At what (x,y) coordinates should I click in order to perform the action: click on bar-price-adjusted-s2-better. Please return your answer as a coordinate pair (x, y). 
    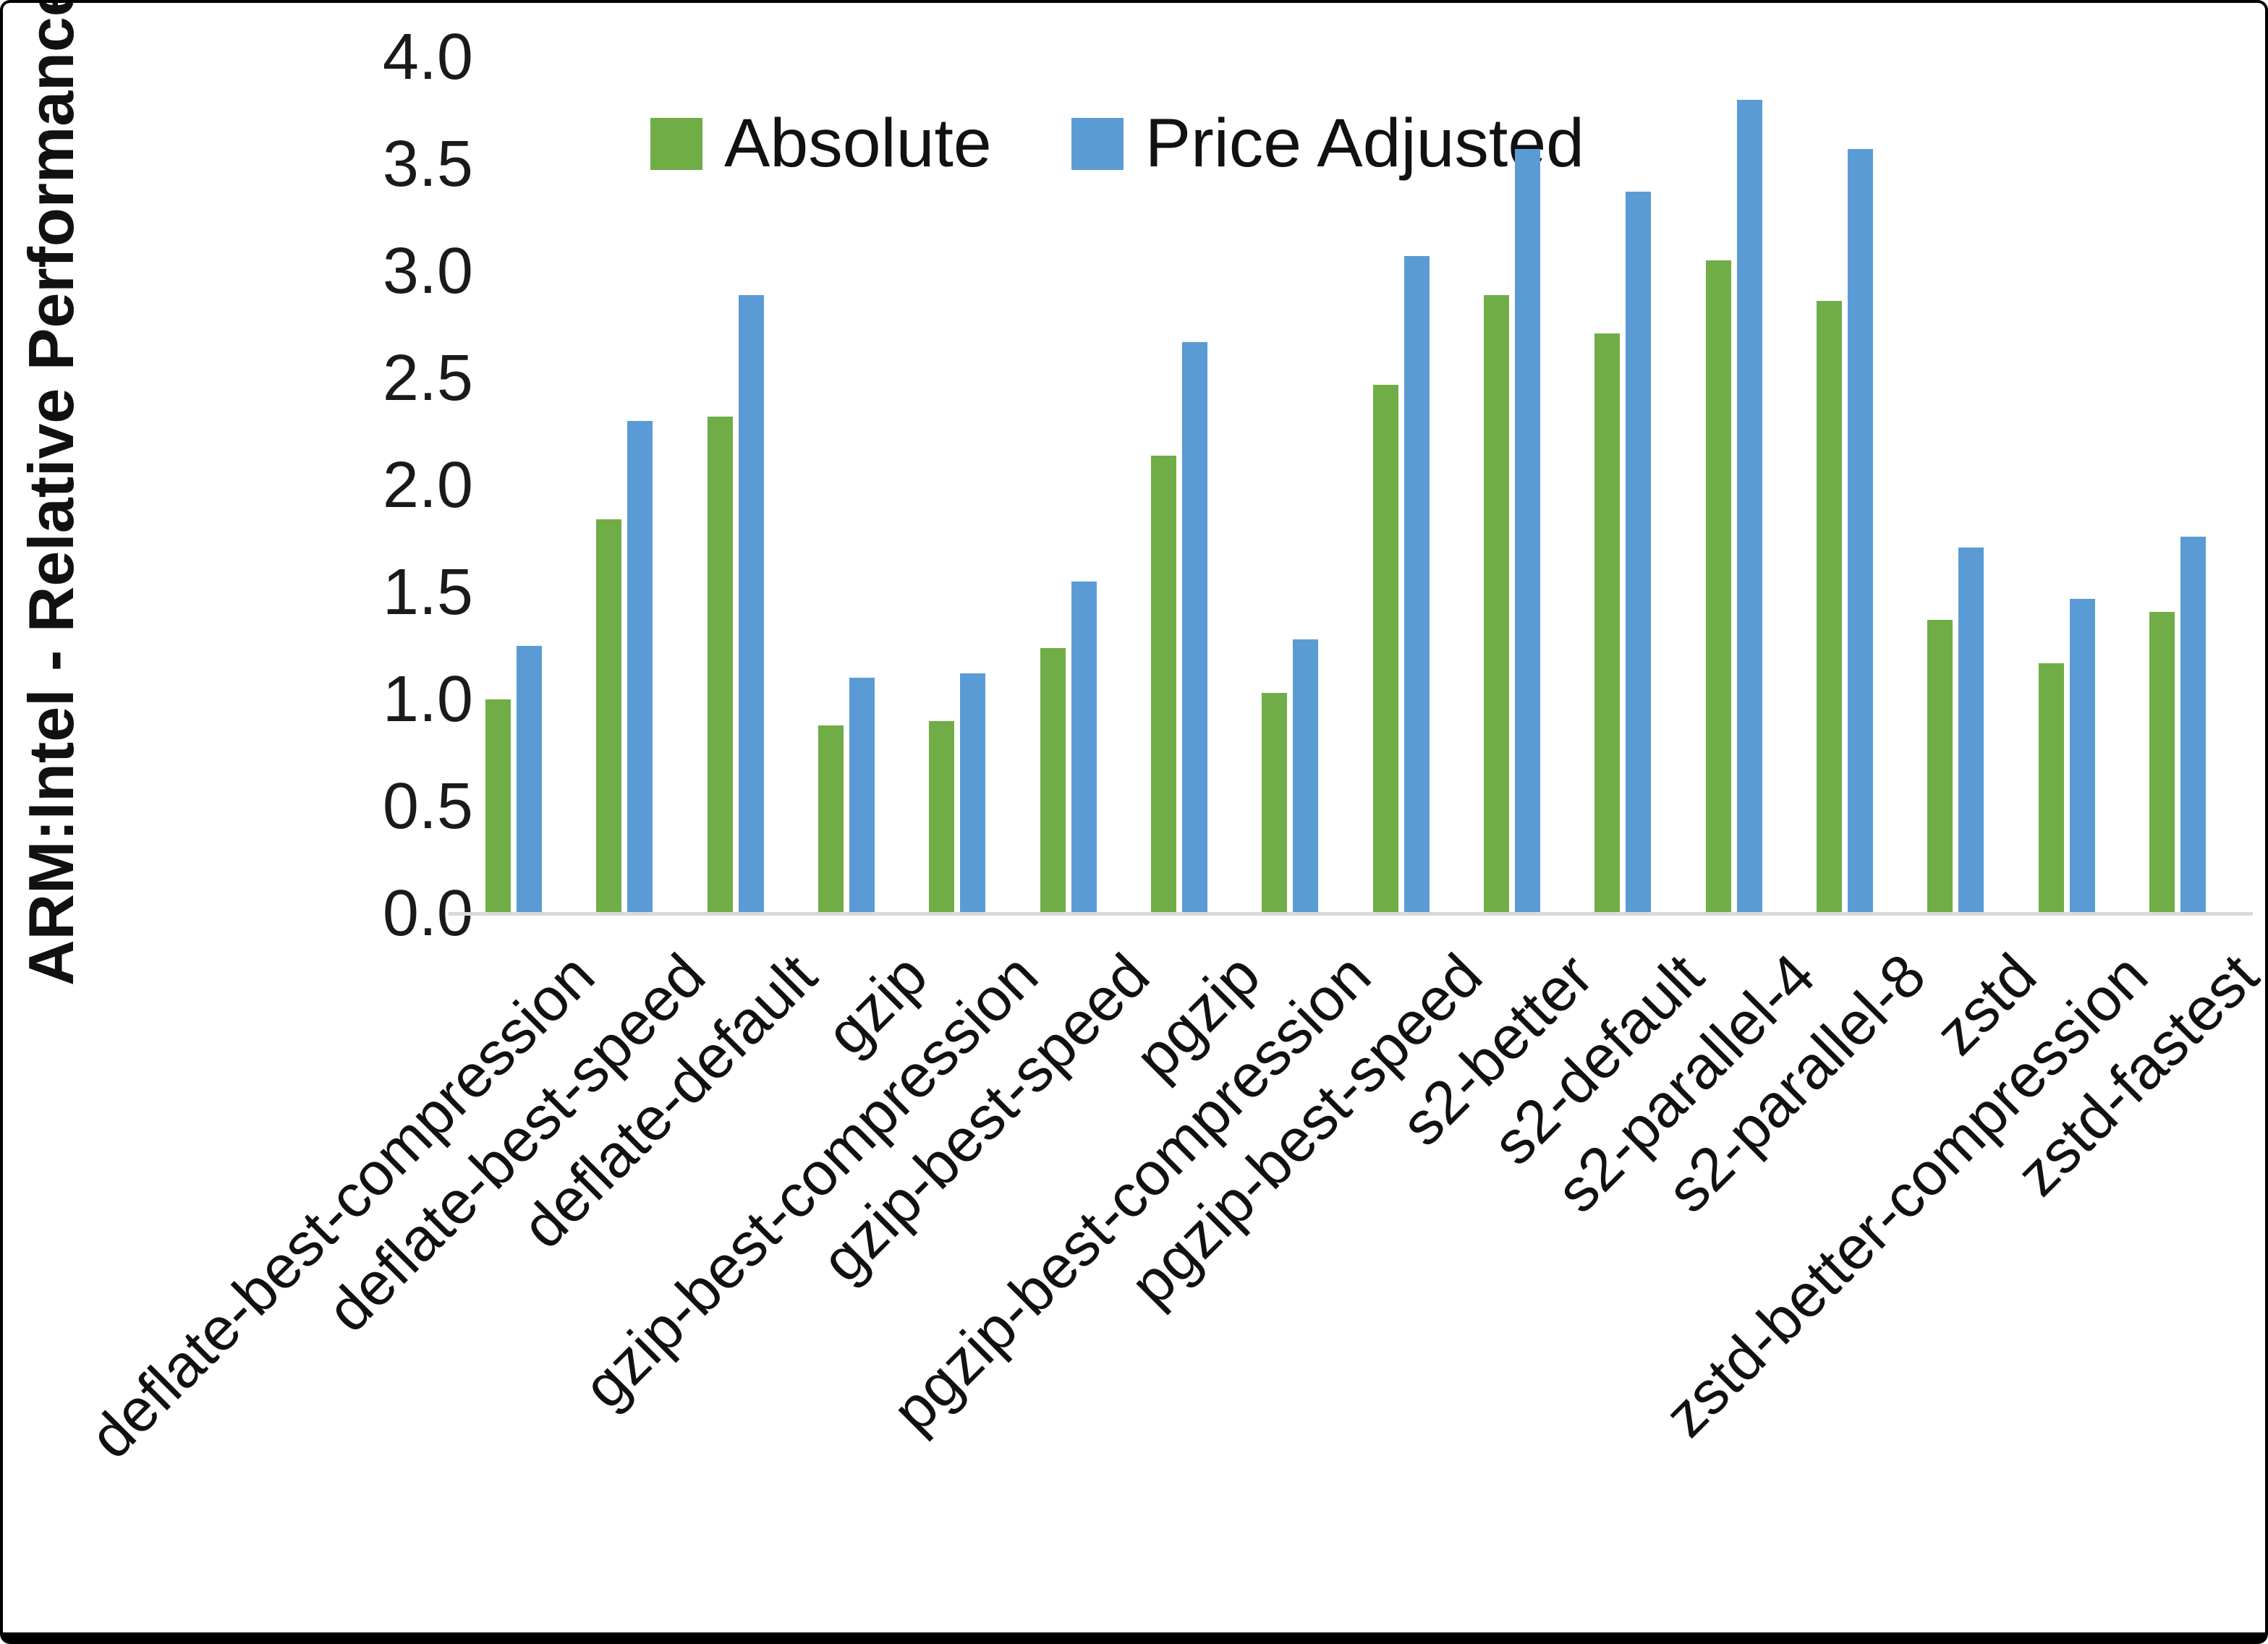
    Looking at the image, I should click on (1527, 531).